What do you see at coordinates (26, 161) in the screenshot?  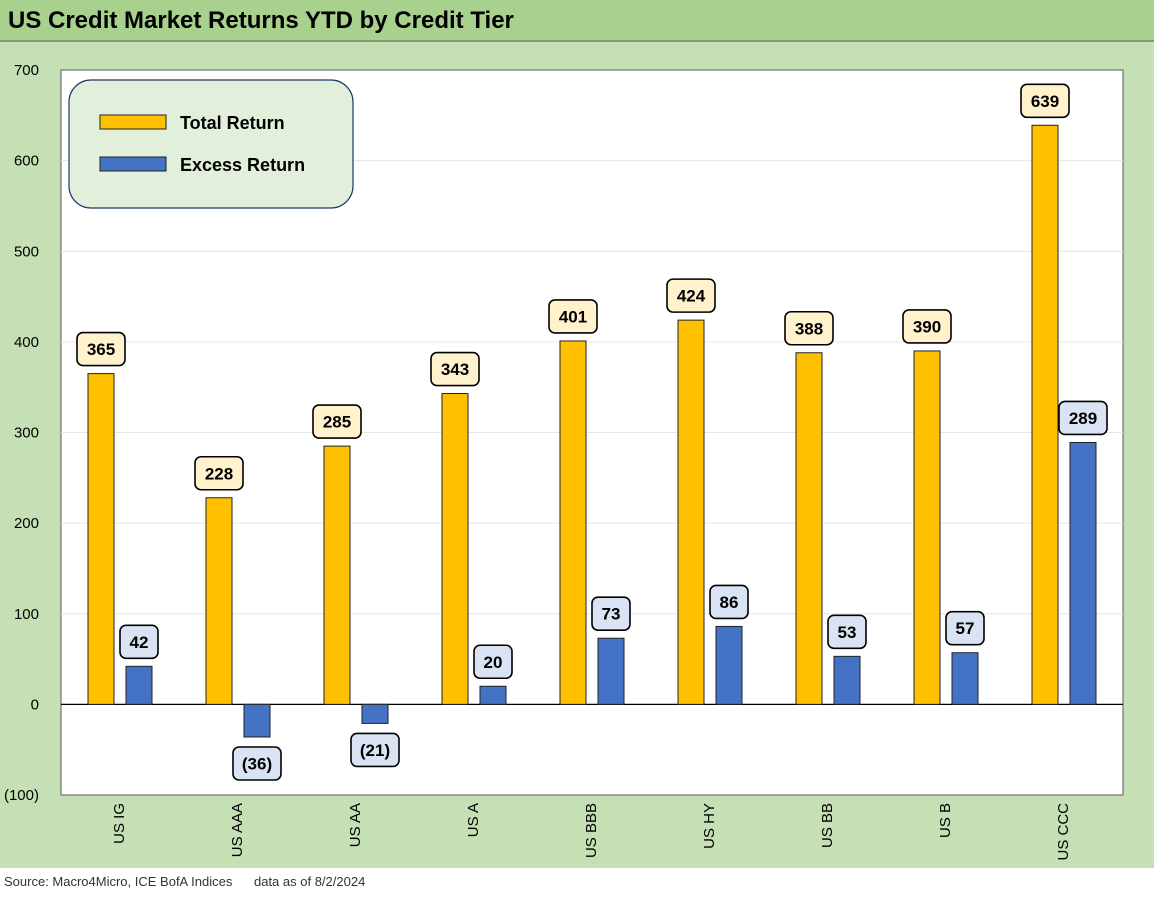 I see `y-tick-label: 600` at bounding box center [26, 161].